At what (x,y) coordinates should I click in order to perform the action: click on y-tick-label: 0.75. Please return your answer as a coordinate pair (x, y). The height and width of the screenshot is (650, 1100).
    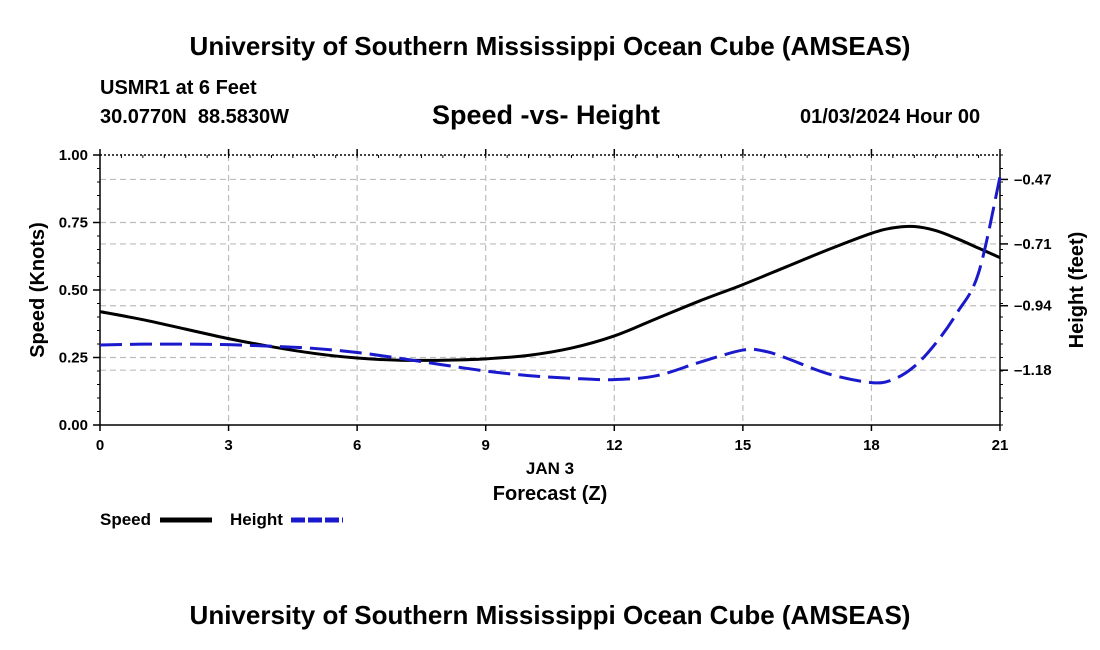
    Looking at the image, I should click on (73, 223).